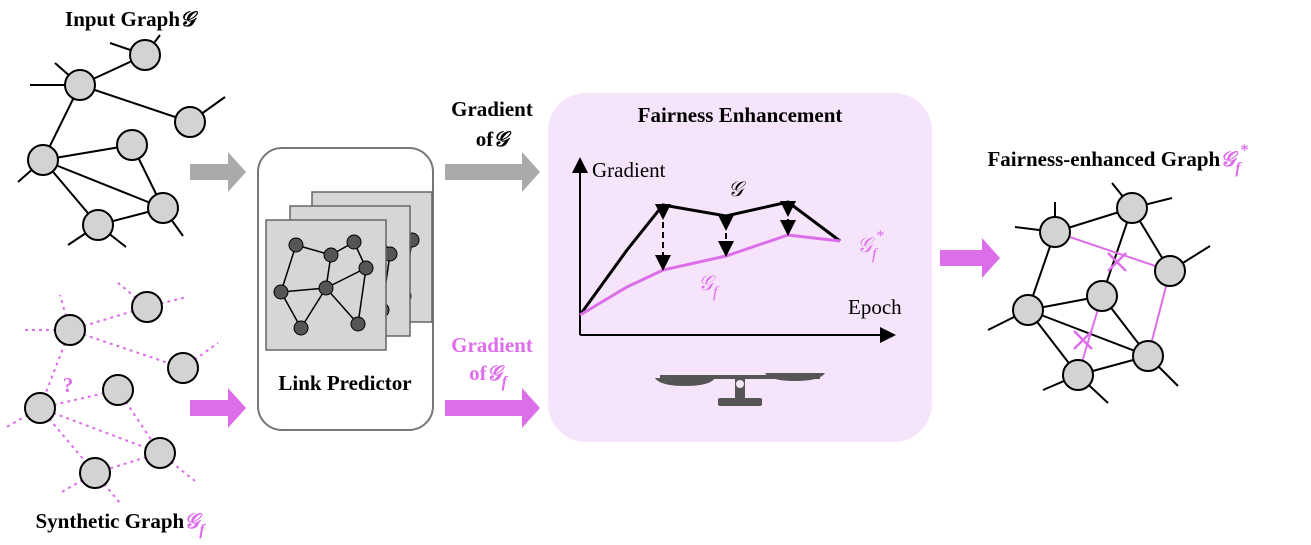 The width and height of the screenshot is (1311, 545). I want to click on link-predictor-label: Link Predictor, so click(344, 383).